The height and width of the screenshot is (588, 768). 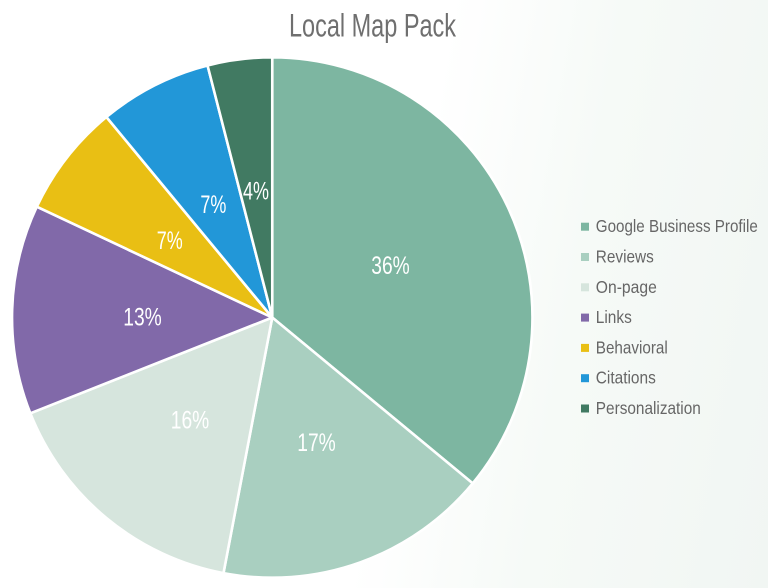 I want to click on svg-text: Personalization, so click(x=648, y=408).